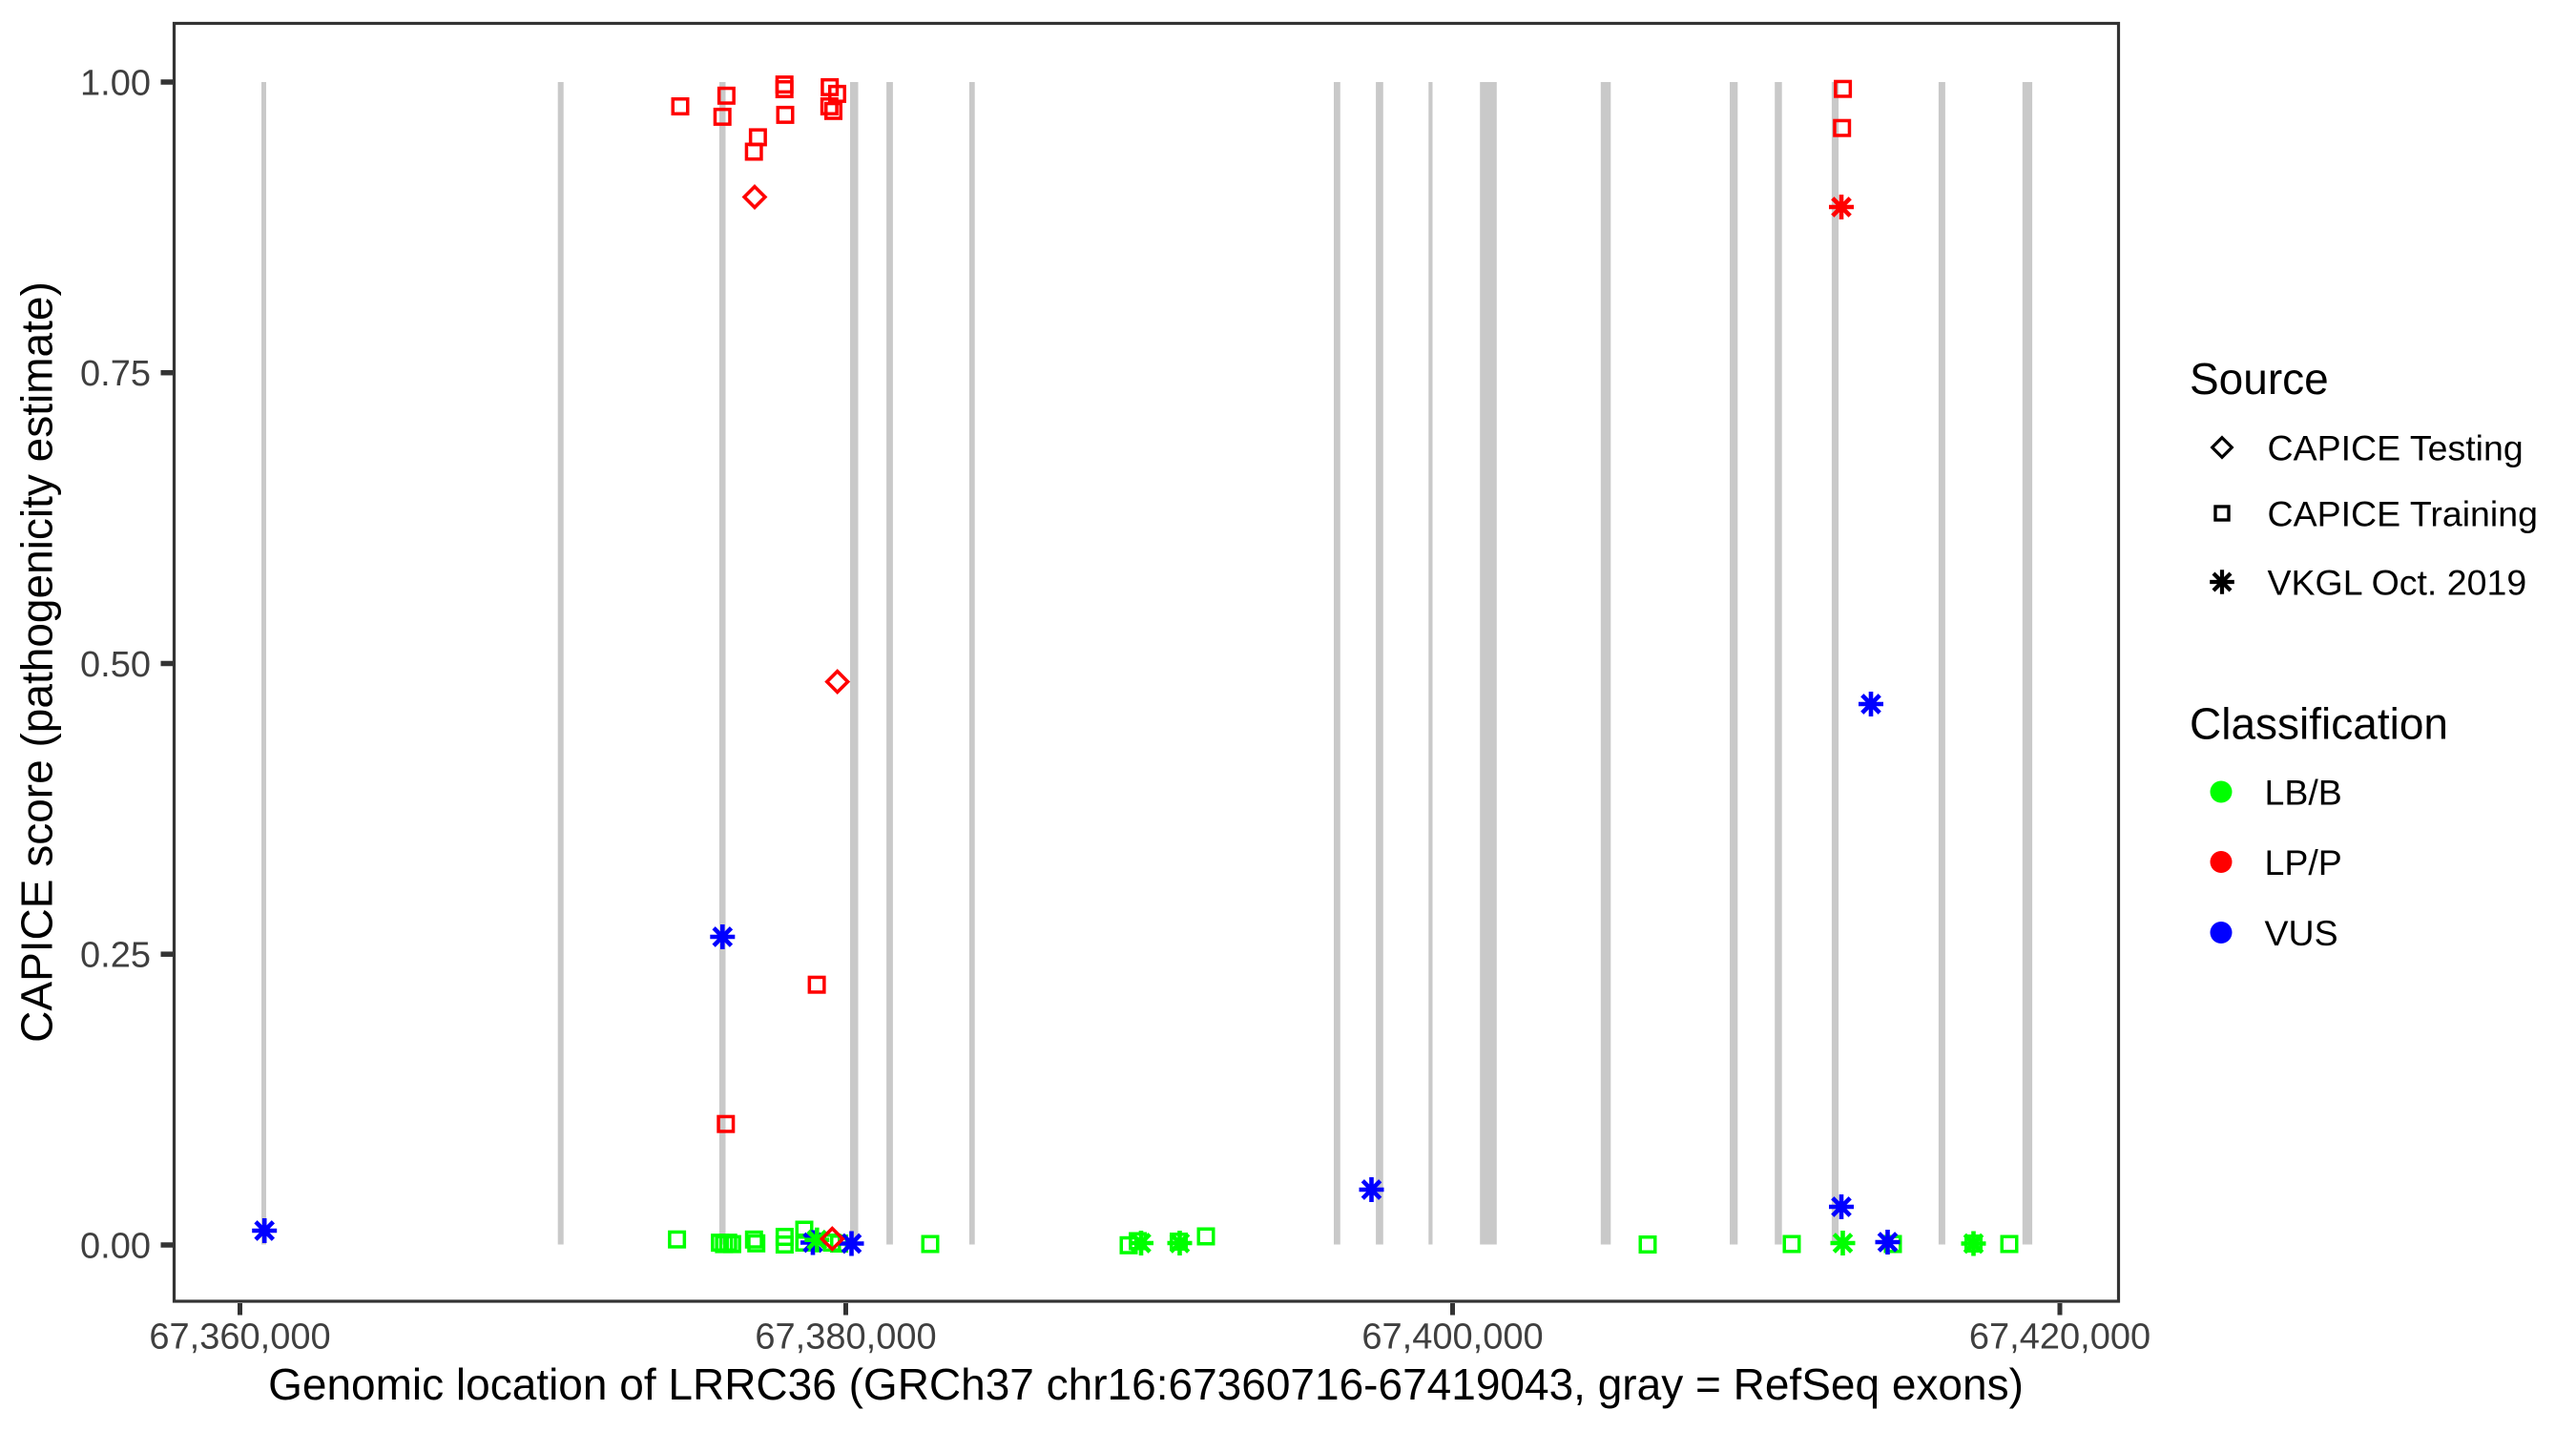 This screenshot has width=2576, height=1431. Describe the element at coordinates (115, 956) in the screenshot. I see `svg-text: 0.25` at that location.